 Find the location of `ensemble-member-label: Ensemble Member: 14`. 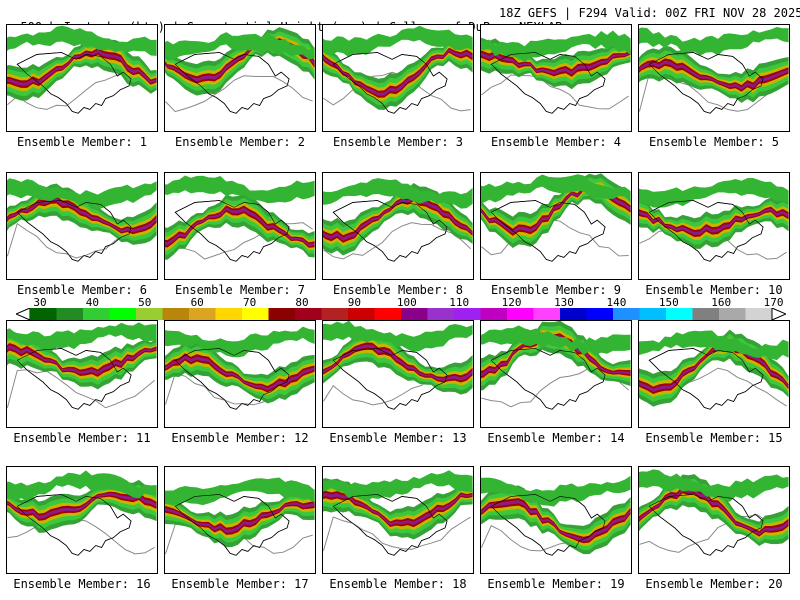

ensemble-member-label: Ensemble Member: 14 is located at coordinates (556, 438).